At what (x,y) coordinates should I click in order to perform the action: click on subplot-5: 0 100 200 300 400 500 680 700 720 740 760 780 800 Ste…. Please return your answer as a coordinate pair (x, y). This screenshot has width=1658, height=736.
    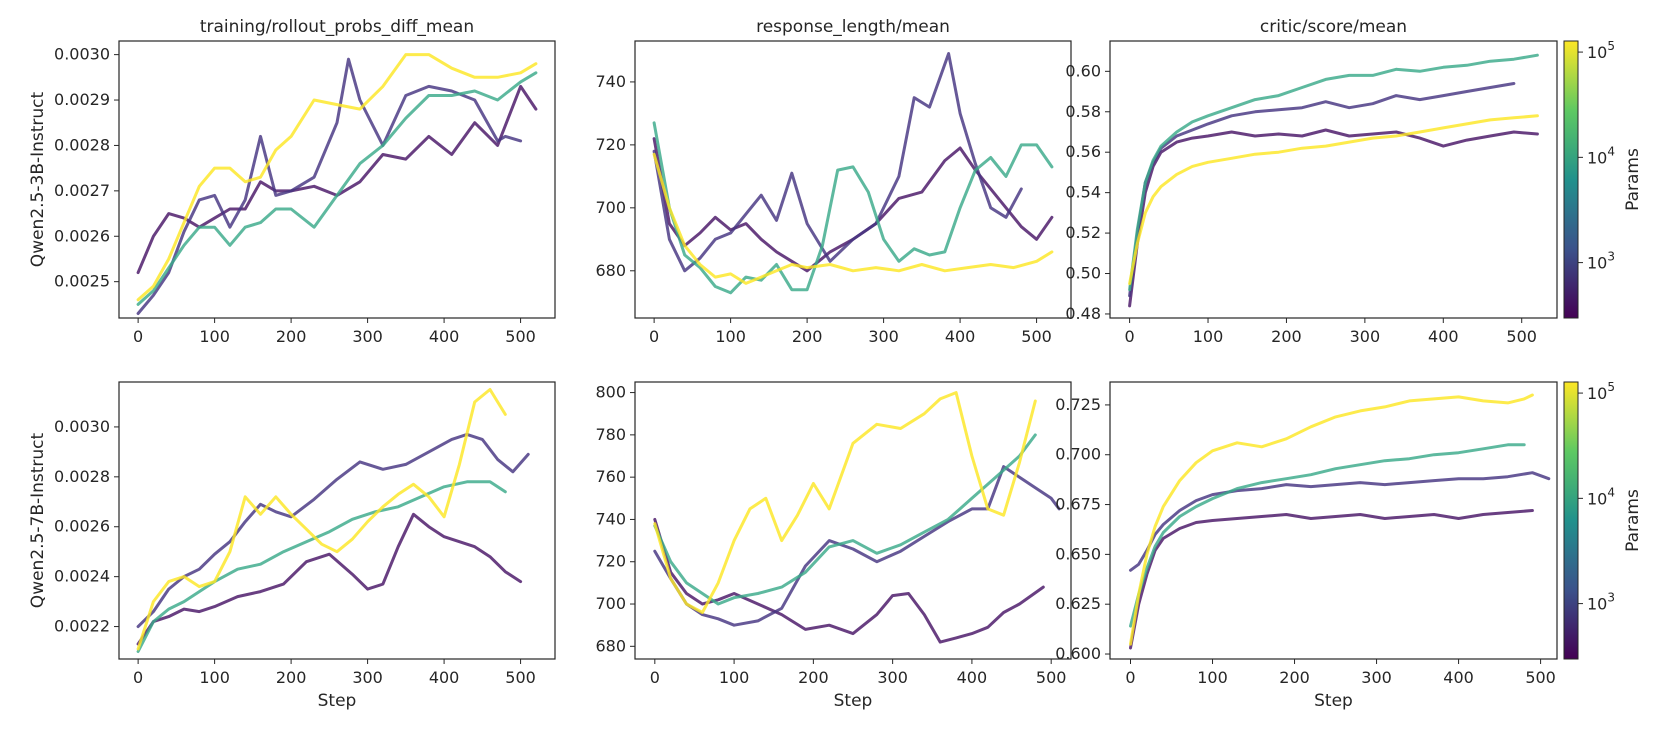
    Looking at the image, I should click on (833, 546).